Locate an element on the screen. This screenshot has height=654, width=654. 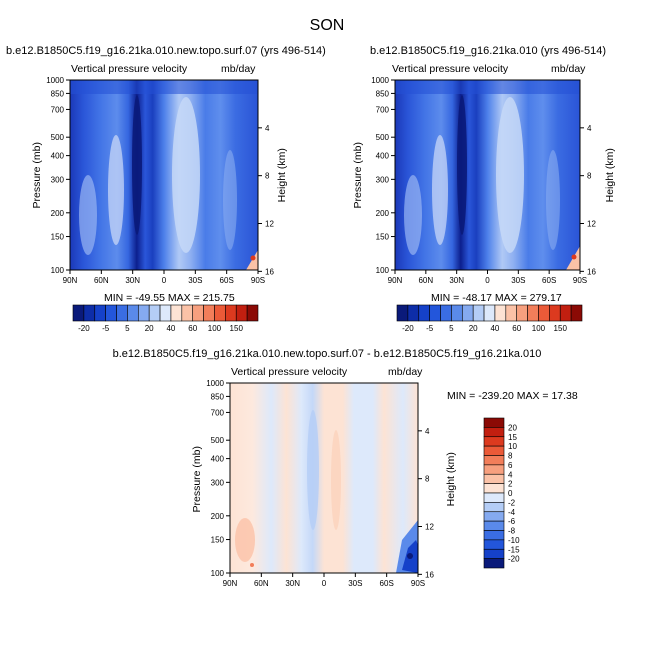
panel1-xtick-label-3: 0 is located at coordinates (164, 280).